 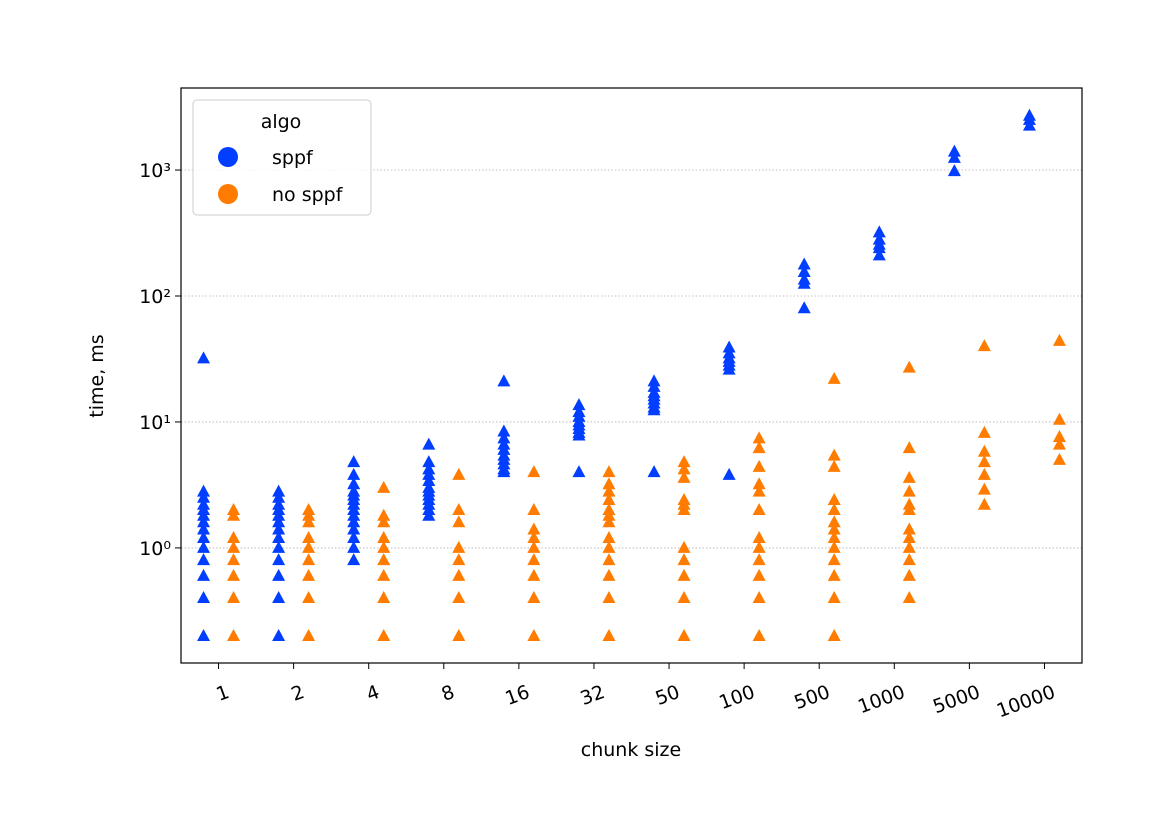 I want to click on y-tick-label: 10¹, so click(x=155, y=423).